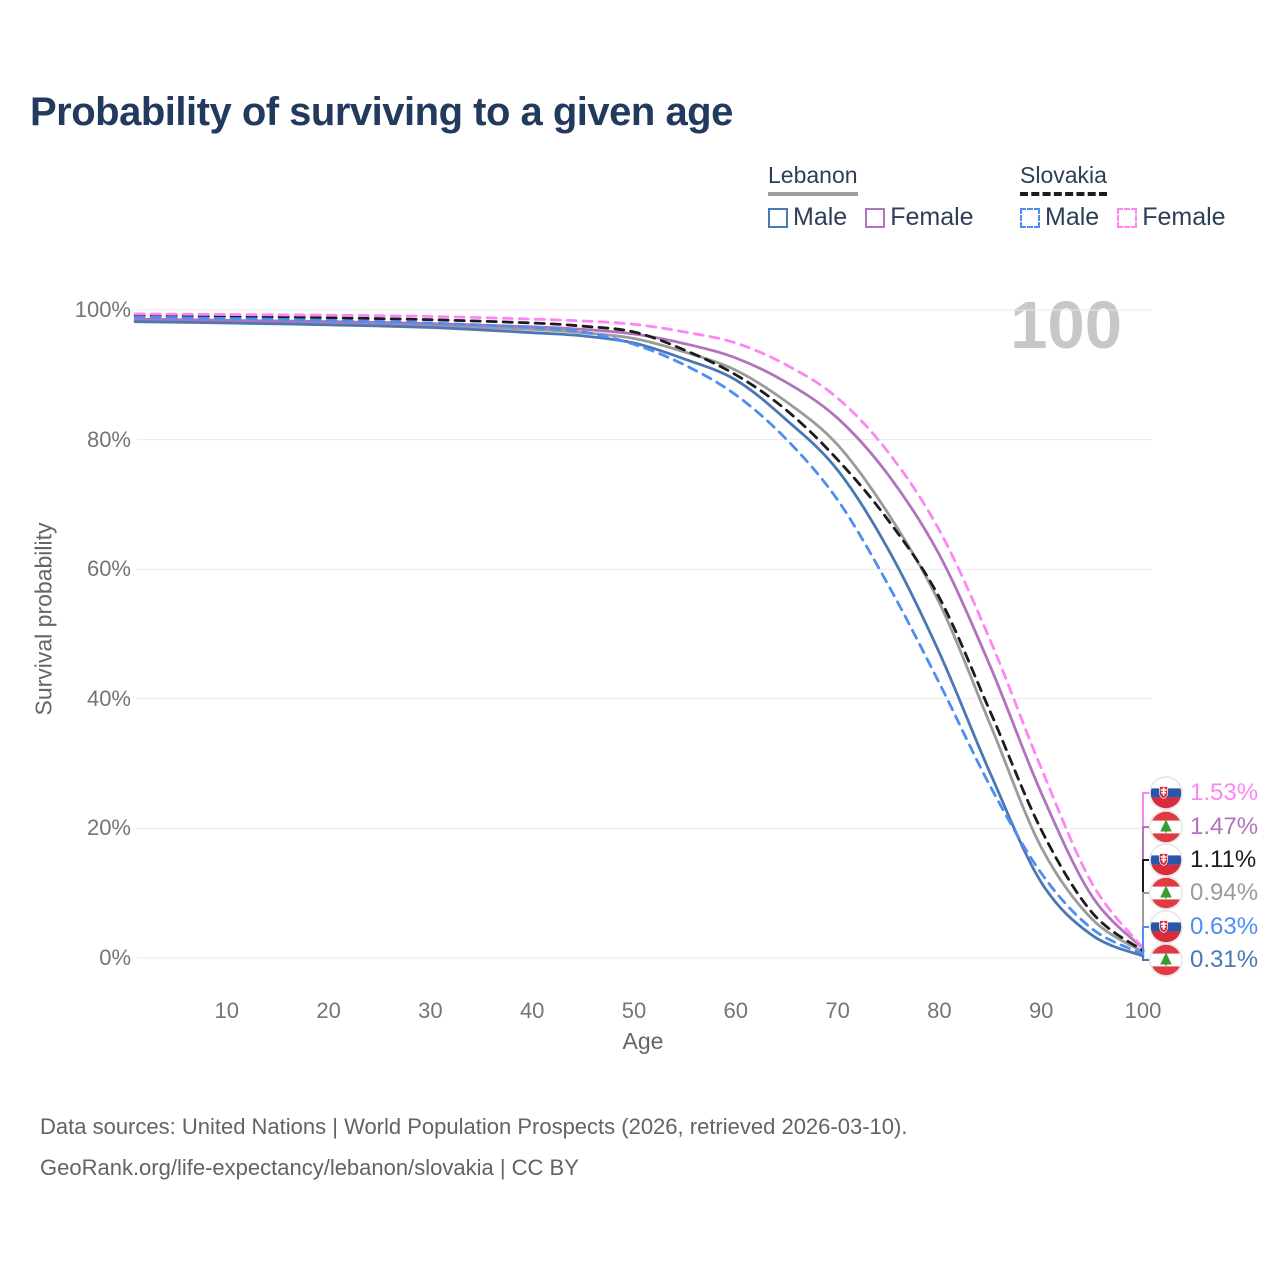 This screenshot has height=1280, width=1280. I want to click on end-value-slovakia-total: 1.11%, so click(1223, 859).